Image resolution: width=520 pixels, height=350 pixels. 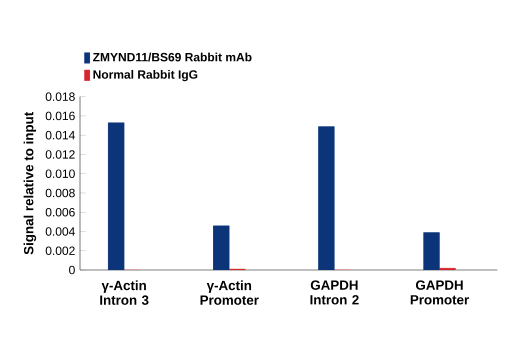 What do you see at coordinates (172, 57) in the screenshot?
I see `legend-label: ZMYND11/BS69 Rabbit mAb` at bounding box center [172, 57].